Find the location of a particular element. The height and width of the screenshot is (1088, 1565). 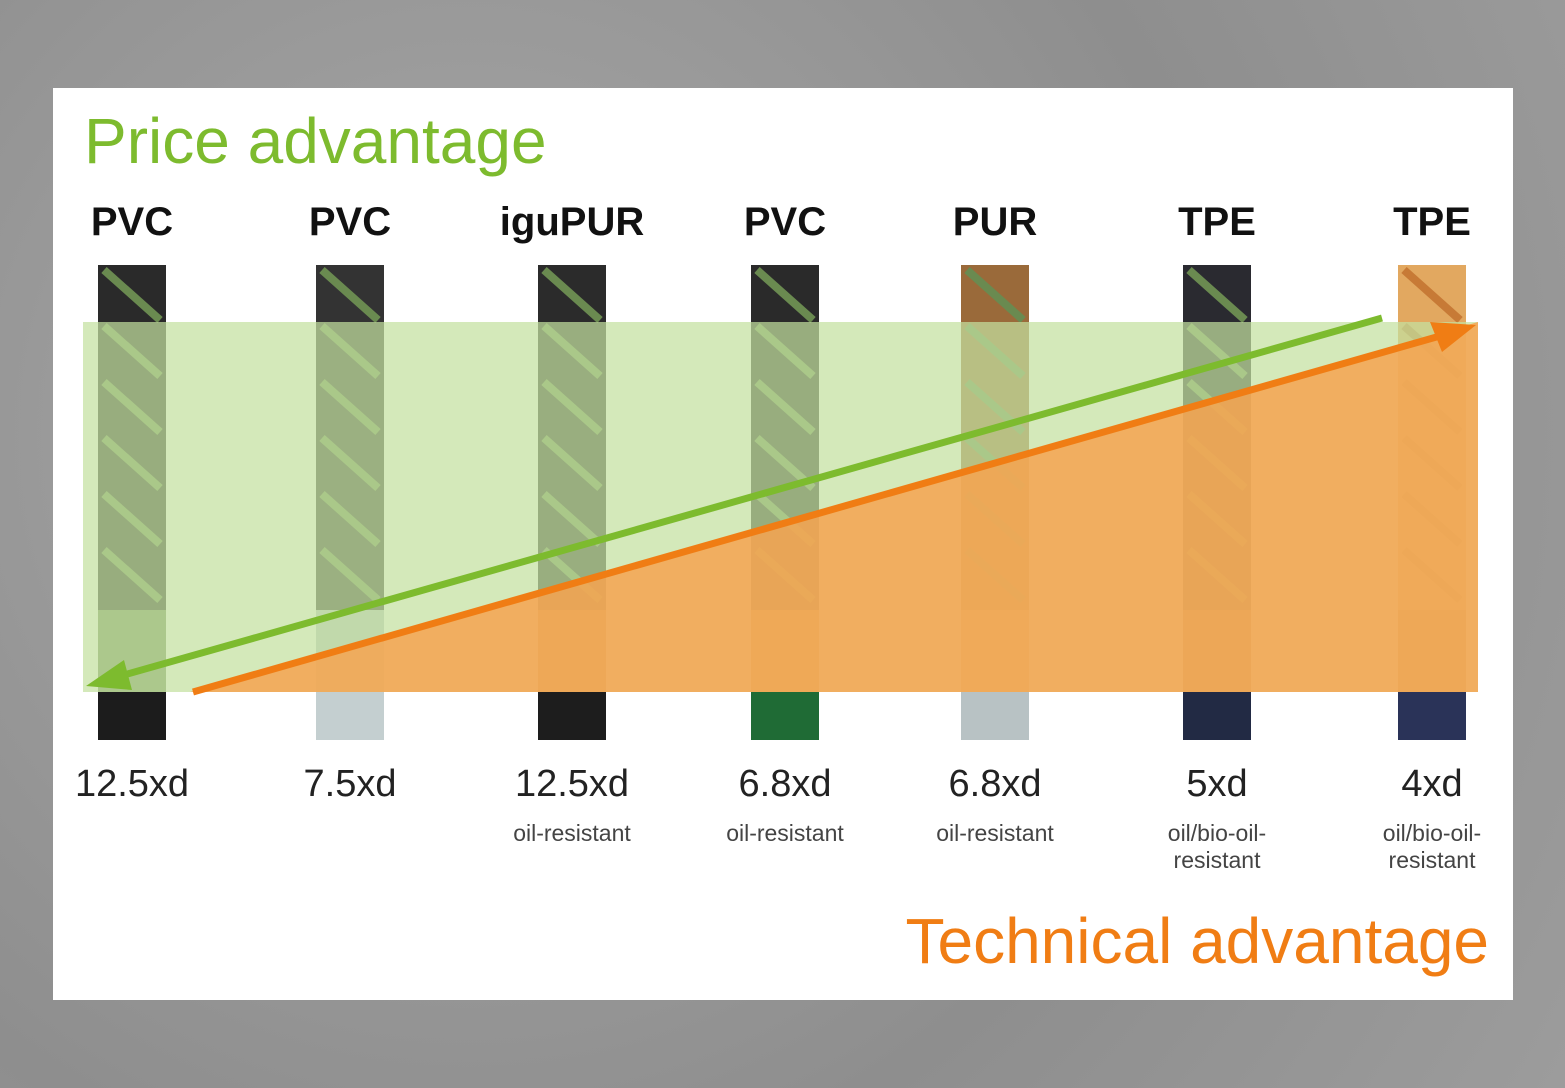

cable-material-label: iguPUR is located at coordinates (572, 222).